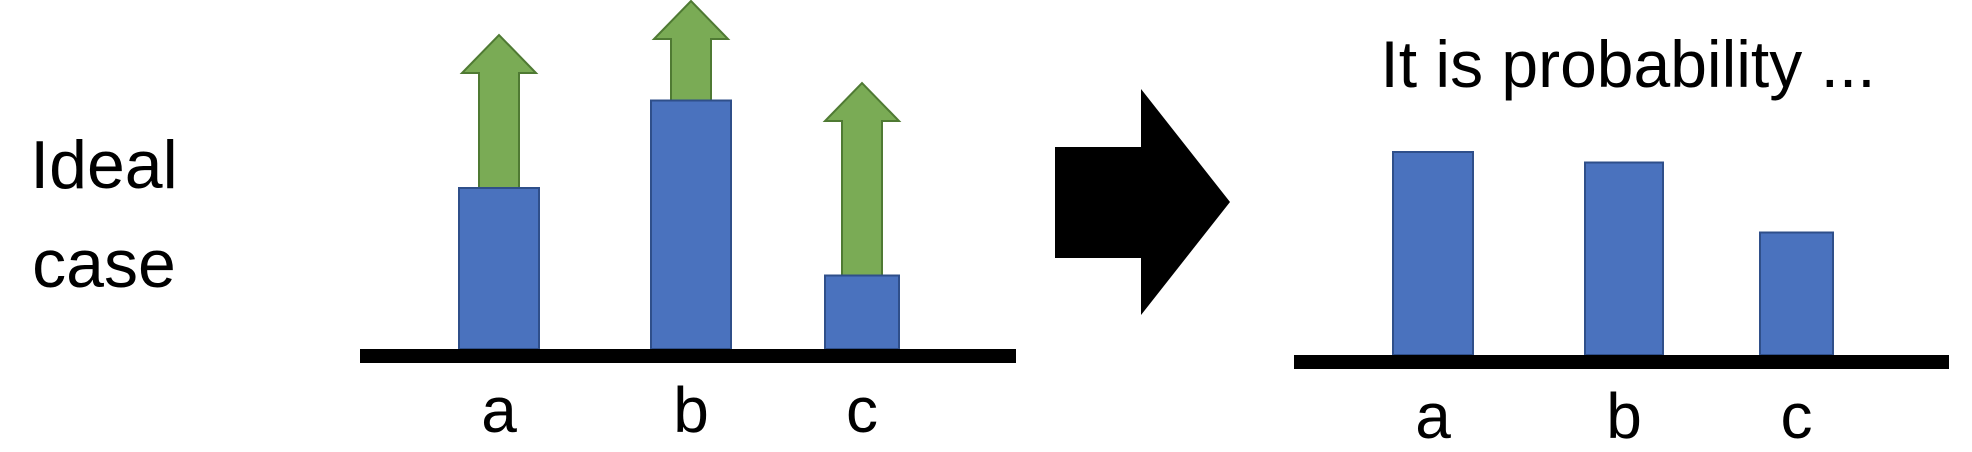  I want to click on side-label-line1: Ideal, so click(103, 165).